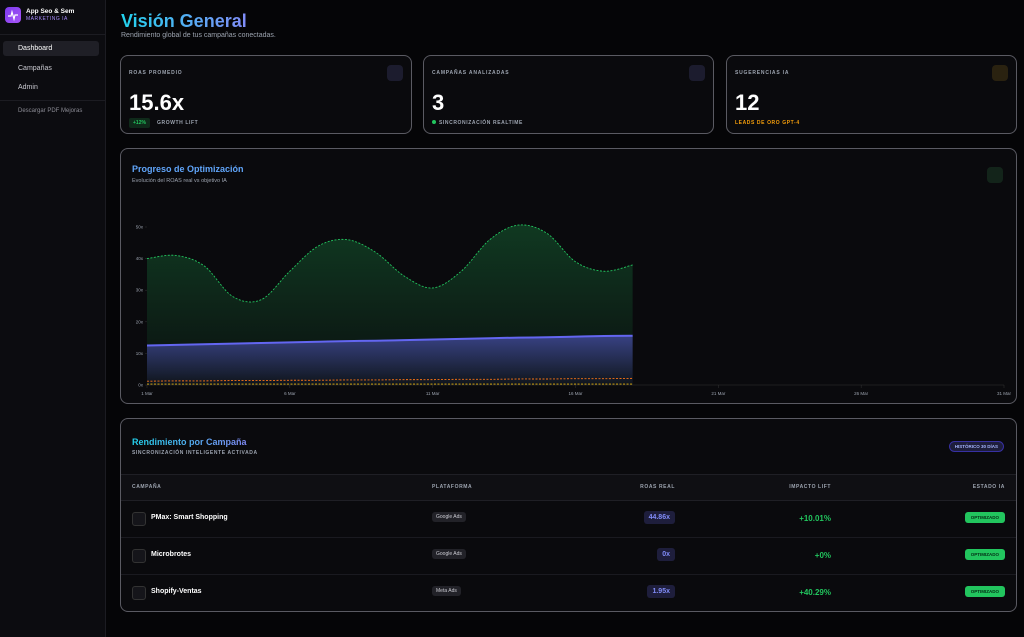 This screenshot has width=1024, height=637. I want to click on kpi-value: 3, so click(438, 102).